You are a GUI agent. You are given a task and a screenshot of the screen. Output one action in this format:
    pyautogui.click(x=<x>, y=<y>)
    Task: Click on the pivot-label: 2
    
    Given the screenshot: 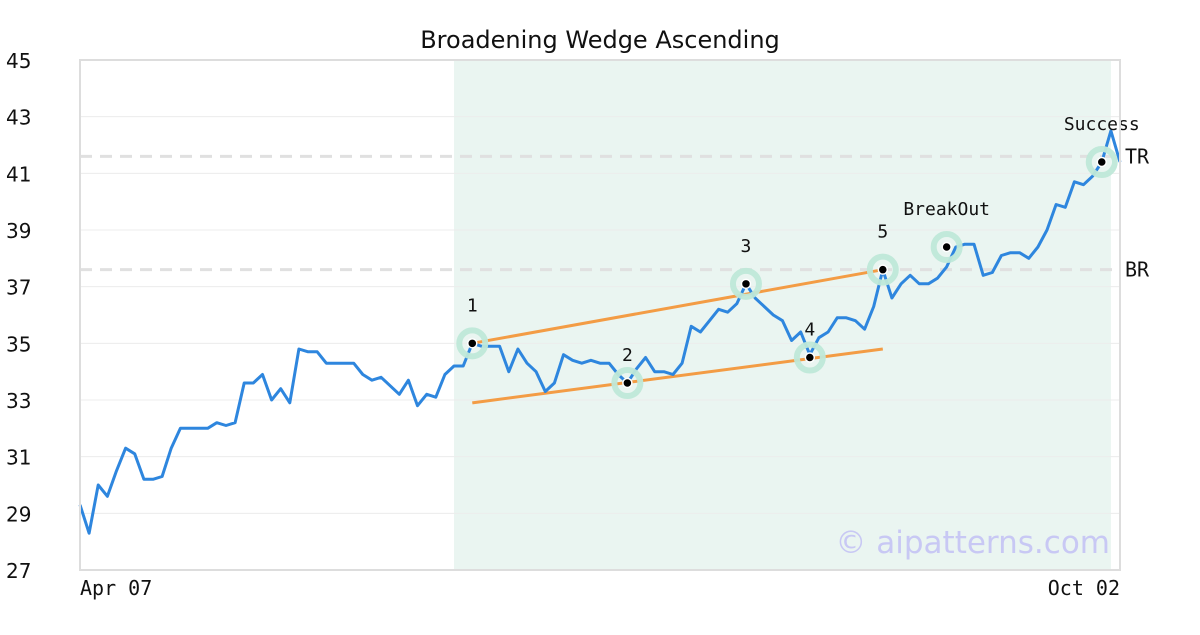 What is the action you would take?
    pyautogui.click(x=627, y=355)
    